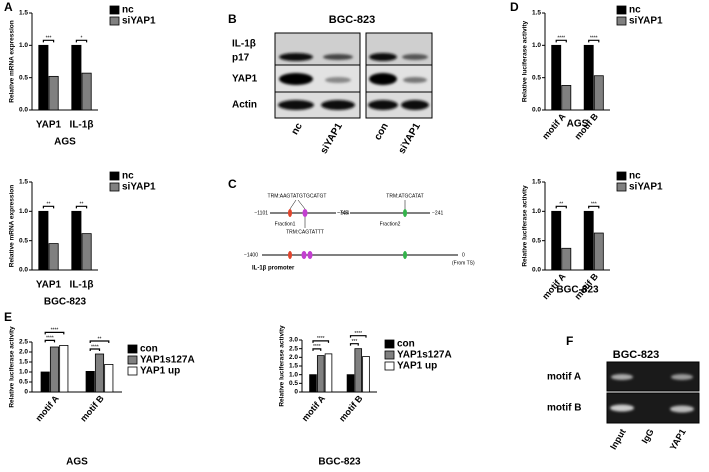 The height and width of the screenshot is (472, 709). I want to click on gel-row-label: motif A, so click(564, 377).